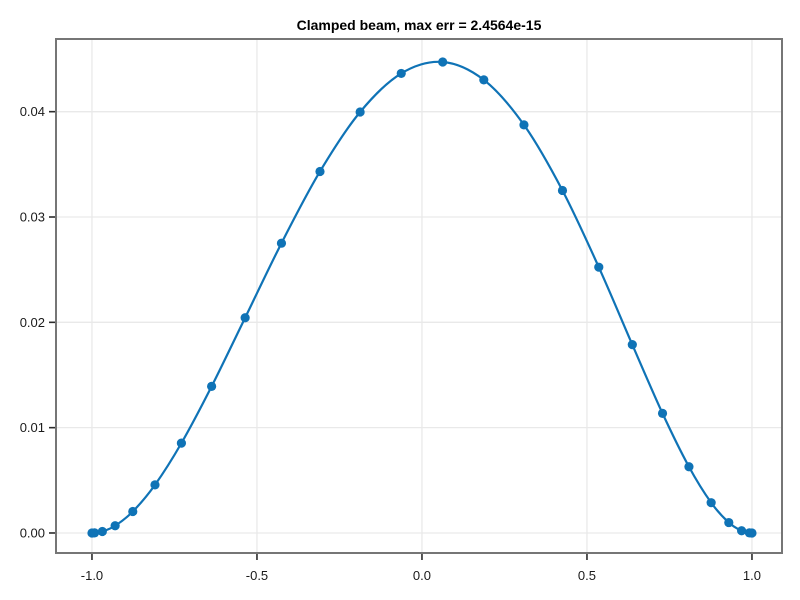  Describe the element at coordinates (422, 575) in the screenshot. I see `x-tick-label: 0.0` at that location.